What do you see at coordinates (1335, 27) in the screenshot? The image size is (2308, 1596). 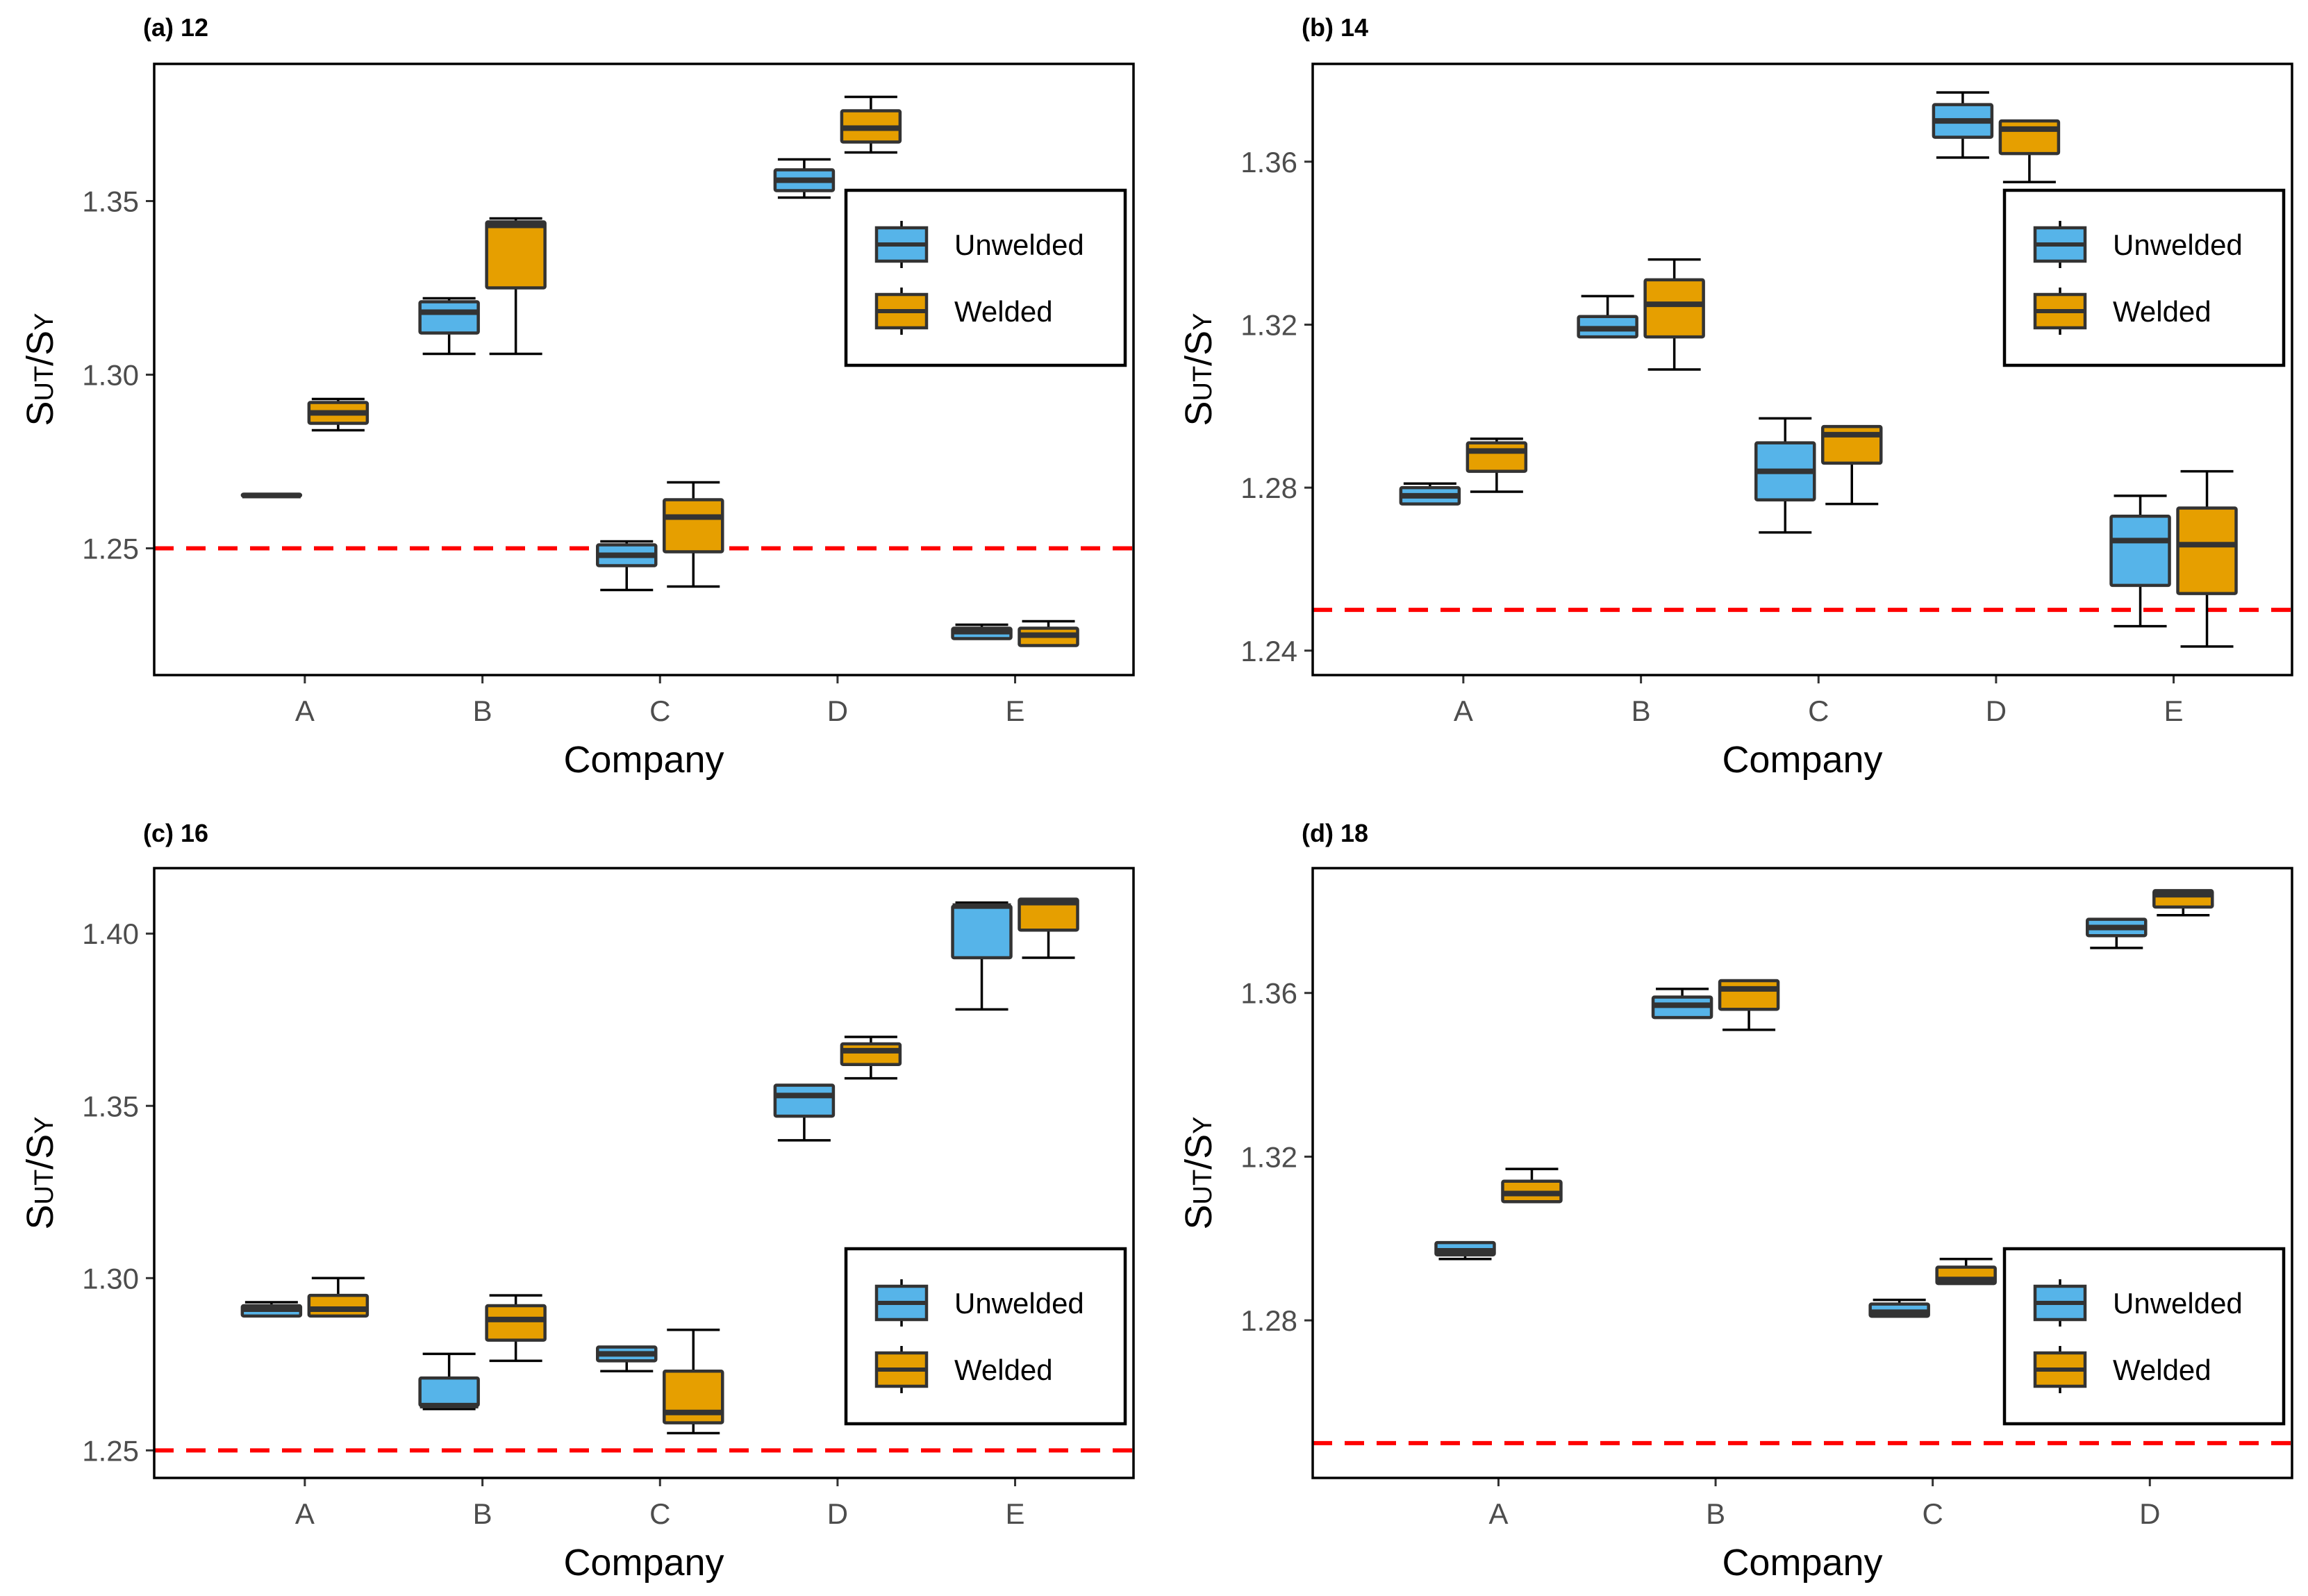 I see `panel-title: (b) 14` at bounding box center [1335, 27].